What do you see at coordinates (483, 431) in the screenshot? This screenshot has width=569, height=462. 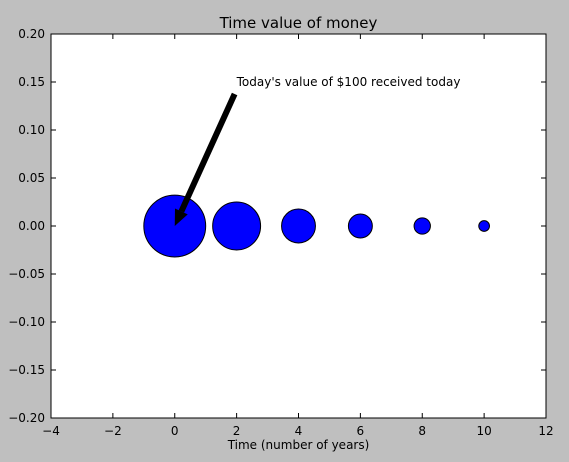 I see `x-tick-label: 10` at bounding box center [483, 431].